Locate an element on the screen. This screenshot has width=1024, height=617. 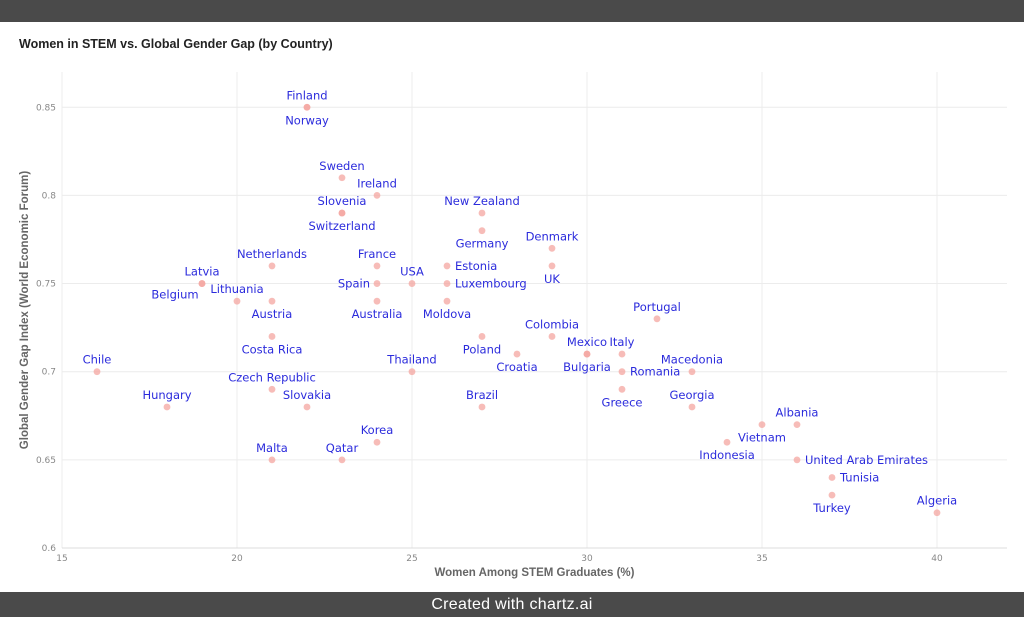
y-tick-label: 0.8 is located at coordinates (49, 196).